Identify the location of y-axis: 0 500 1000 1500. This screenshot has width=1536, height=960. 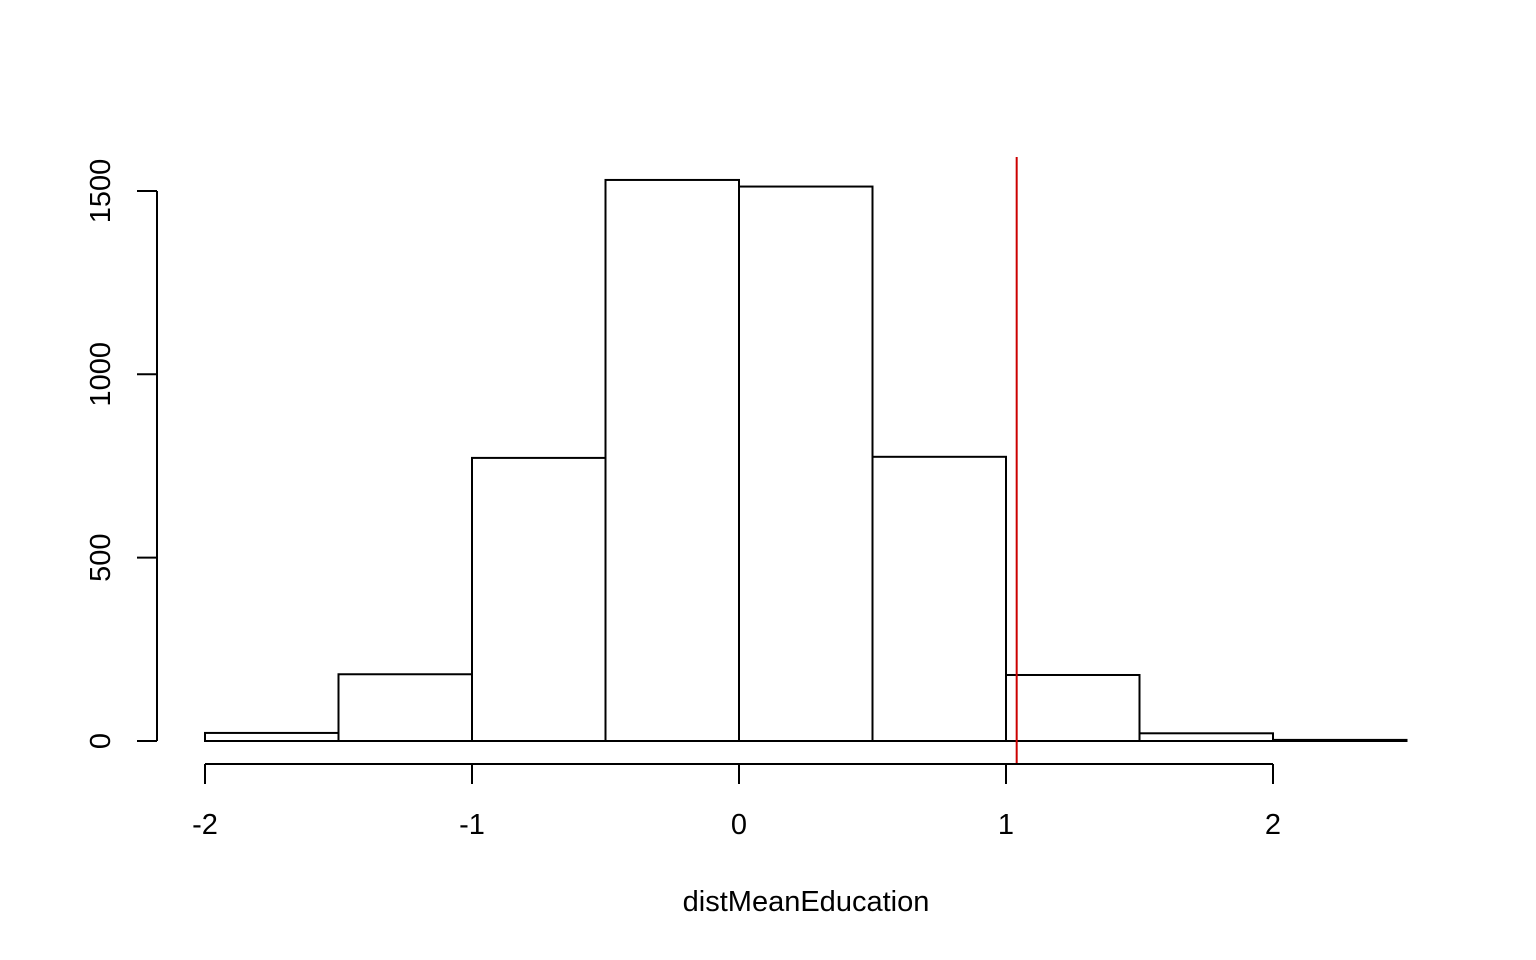
(121, 454).